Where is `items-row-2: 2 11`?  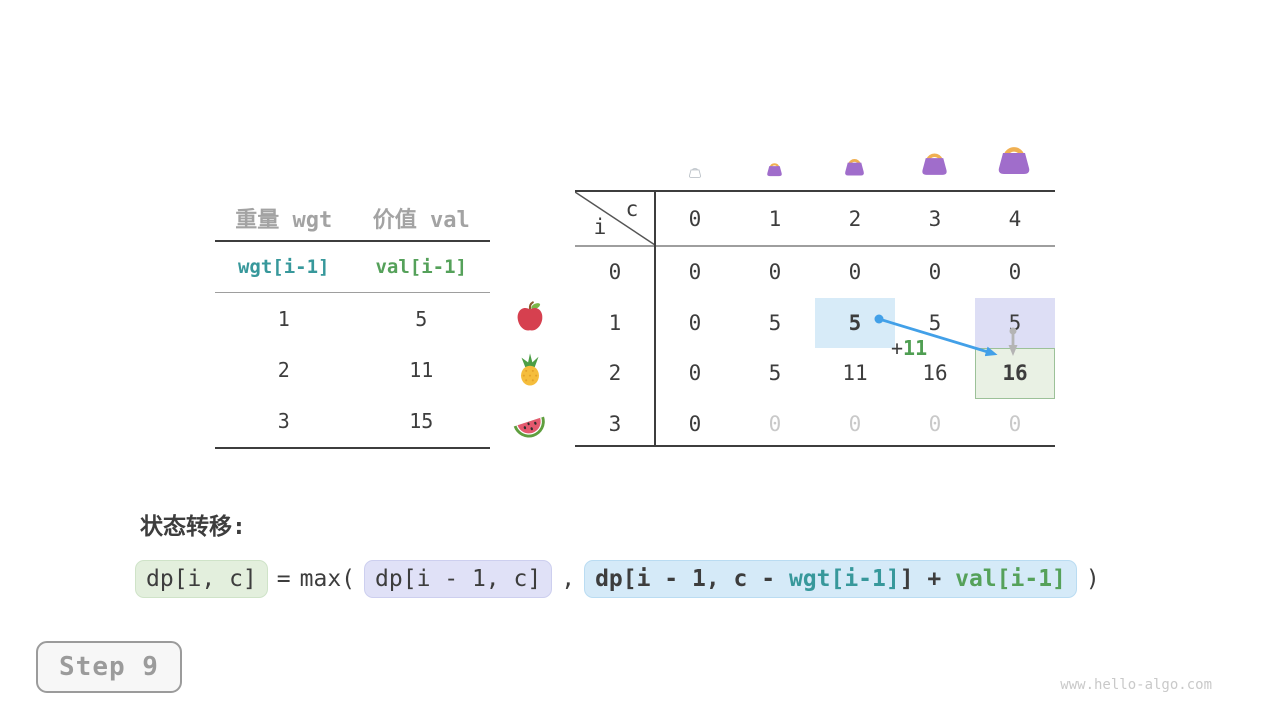 items-row-2: 2 11 is located at coordinates (352, 369).